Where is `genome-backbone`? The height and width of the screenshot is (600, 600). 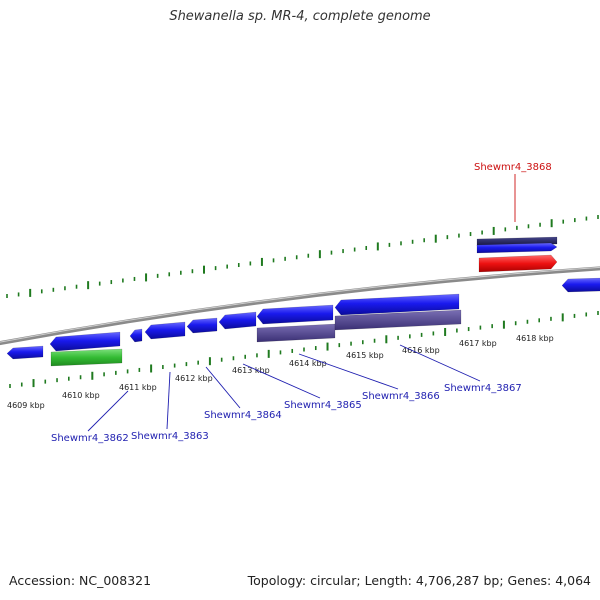
genome-backbone is located at coordinates (300, 306).